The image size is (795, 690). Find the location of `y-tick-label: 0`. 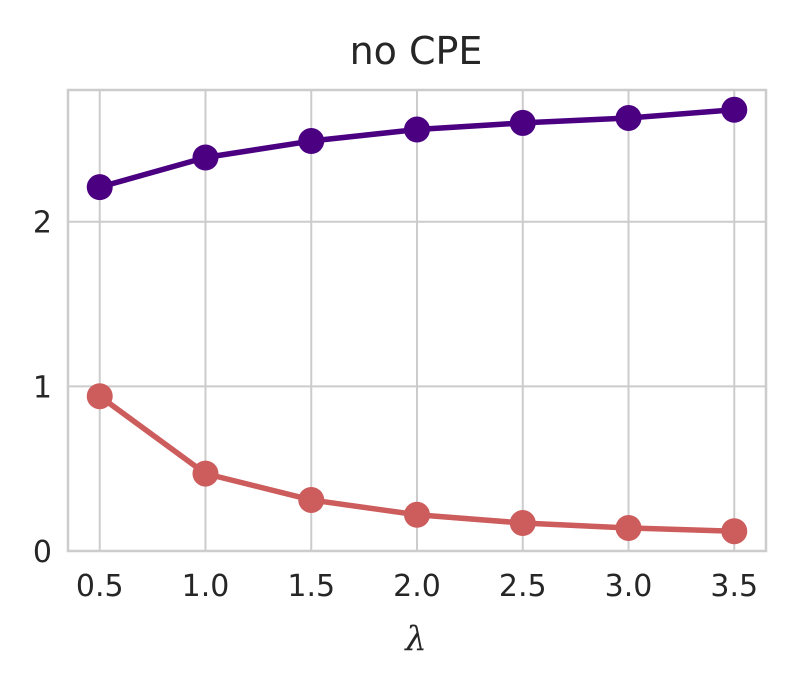

y-tick-label: 0 is located at coordinates (42, 552).